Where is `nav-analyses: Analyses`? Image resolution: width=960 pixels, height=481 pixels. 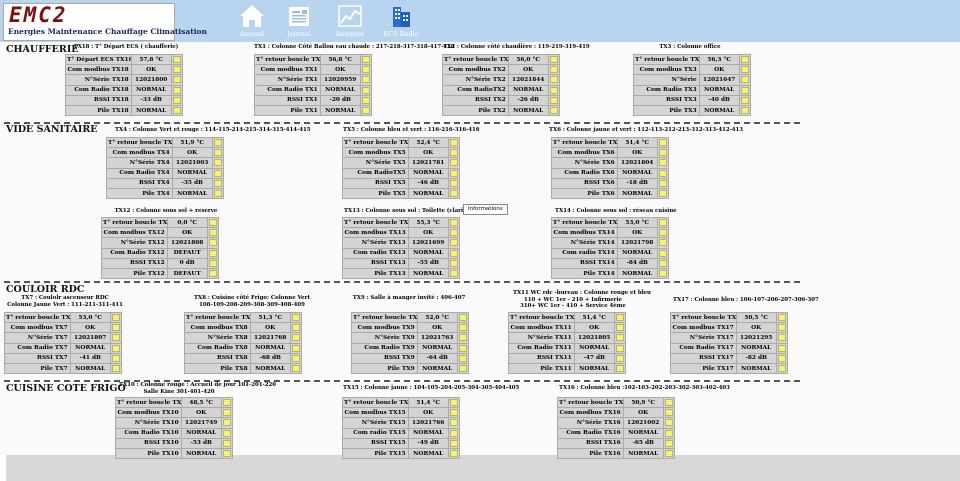
nav-analyses: Analyses is located at coordinates (350, 21).